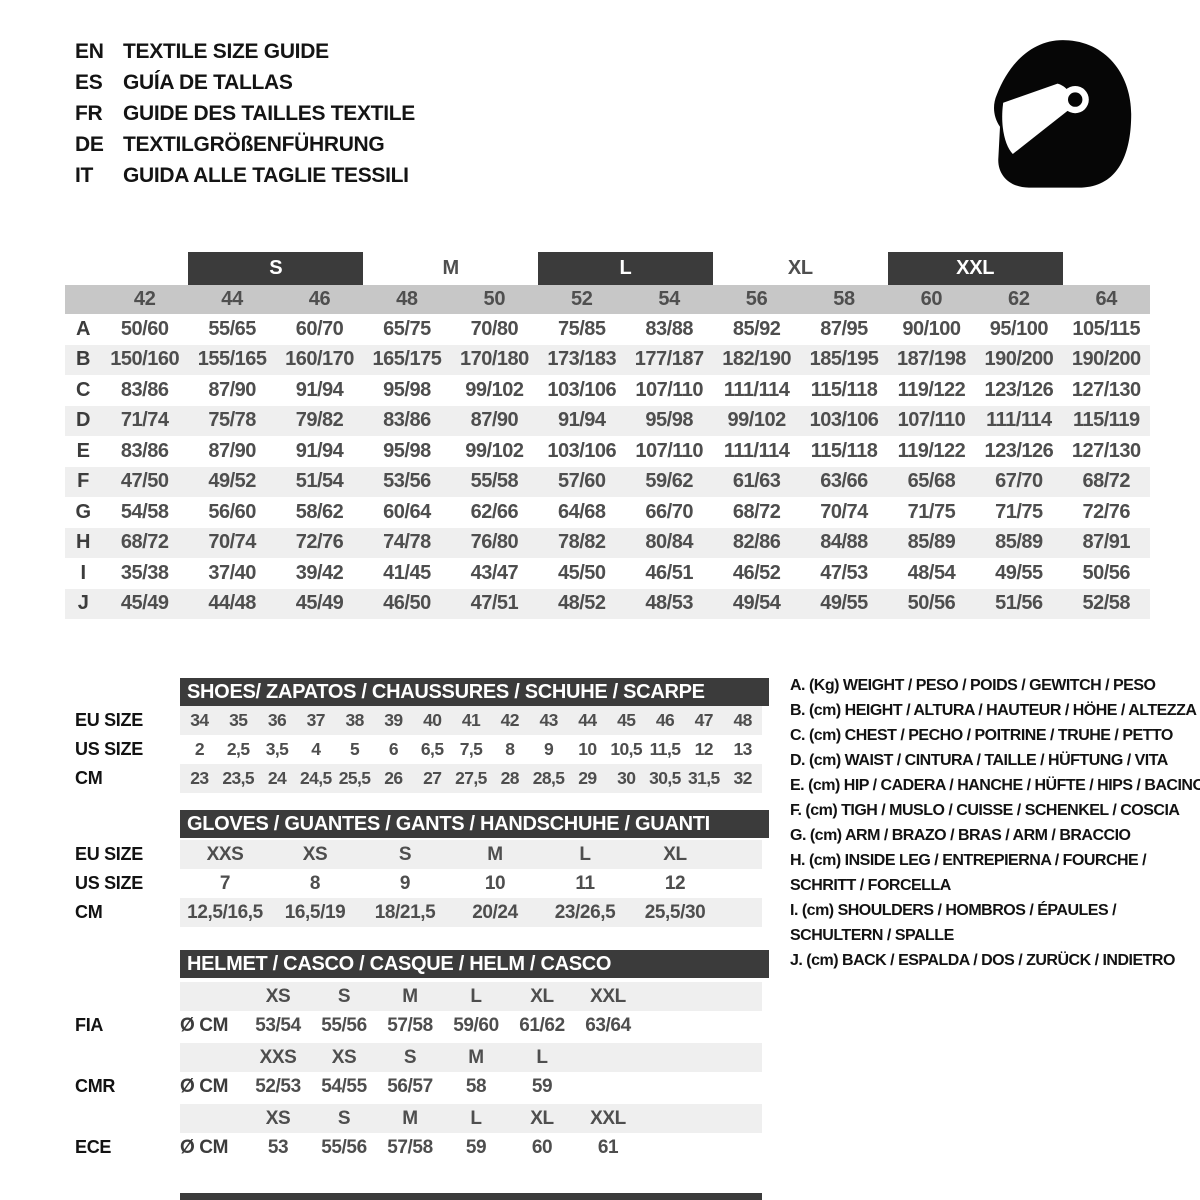  What do you see at coordinates (582, 511) in the screenshot?
I see `value-cell: 64/68` at bounding box center [582, 511].